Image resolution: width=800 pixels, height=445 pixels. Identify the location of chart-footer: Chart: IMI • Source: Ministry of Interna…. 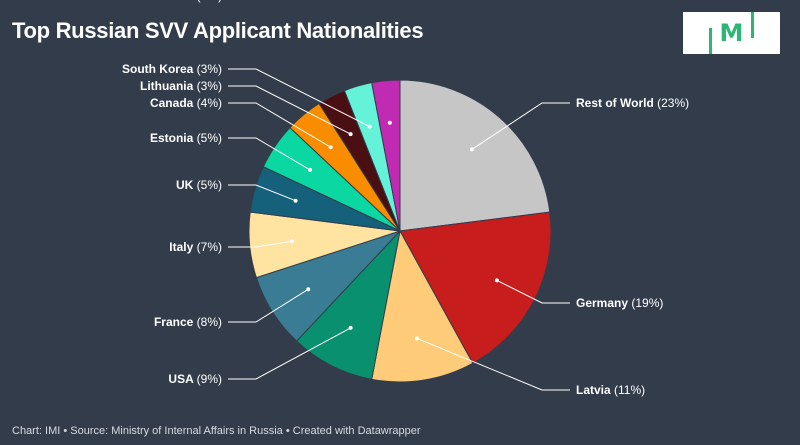
(216, 431).